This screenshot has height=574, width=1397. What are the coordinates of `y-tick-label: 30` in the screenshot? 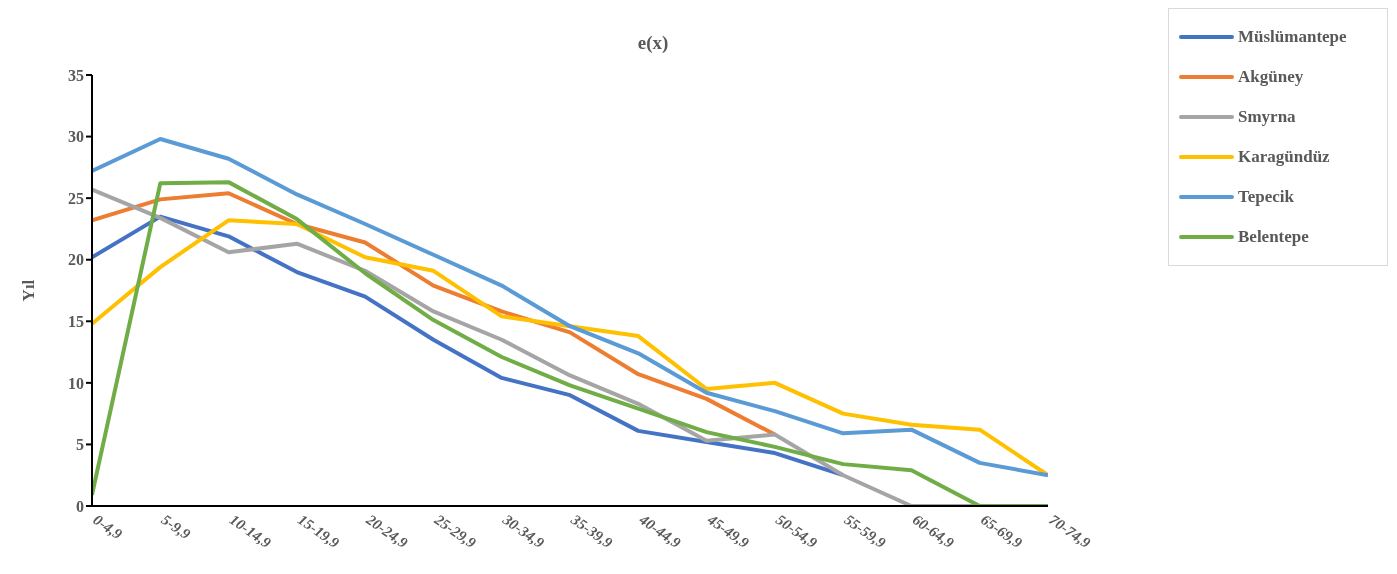 It's located at (76, 137).